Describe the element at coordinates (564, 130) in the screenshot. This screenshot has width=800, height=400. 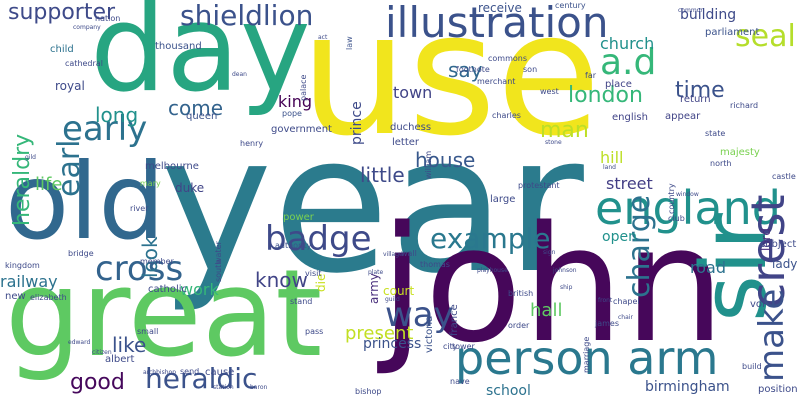
I see `cloud-word: man` at that location.